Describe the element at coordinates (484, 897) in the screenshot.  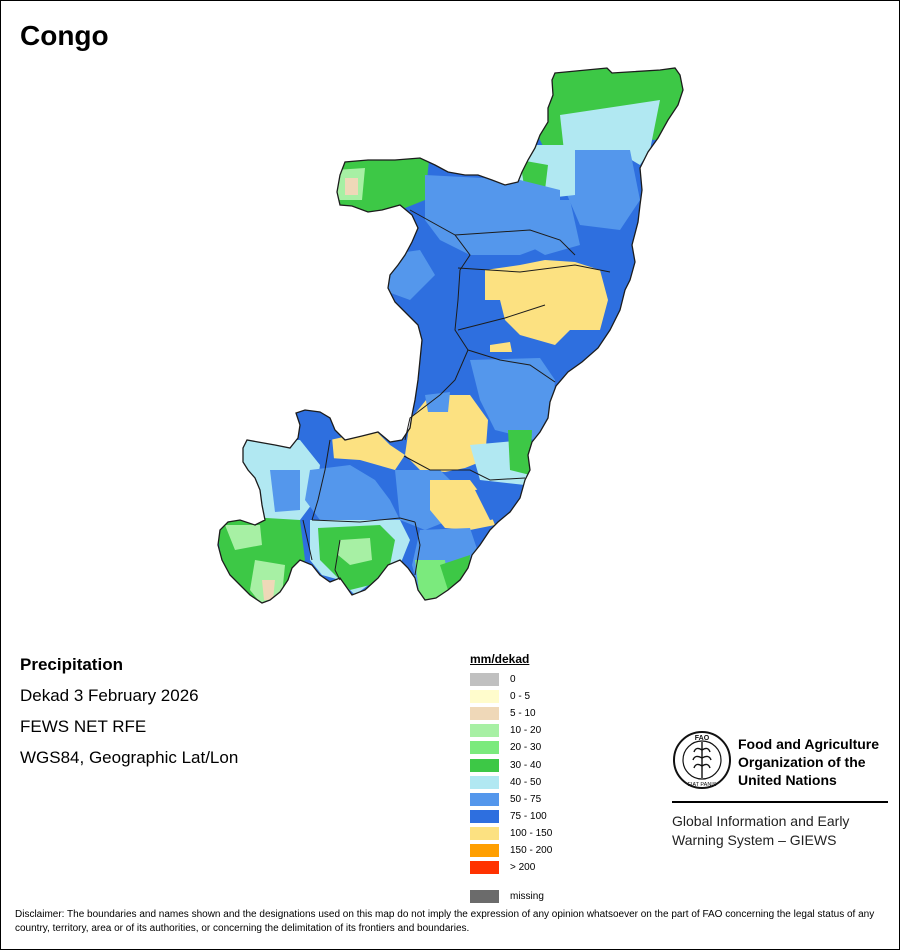
I see `legend-swatch-missing` at that location.